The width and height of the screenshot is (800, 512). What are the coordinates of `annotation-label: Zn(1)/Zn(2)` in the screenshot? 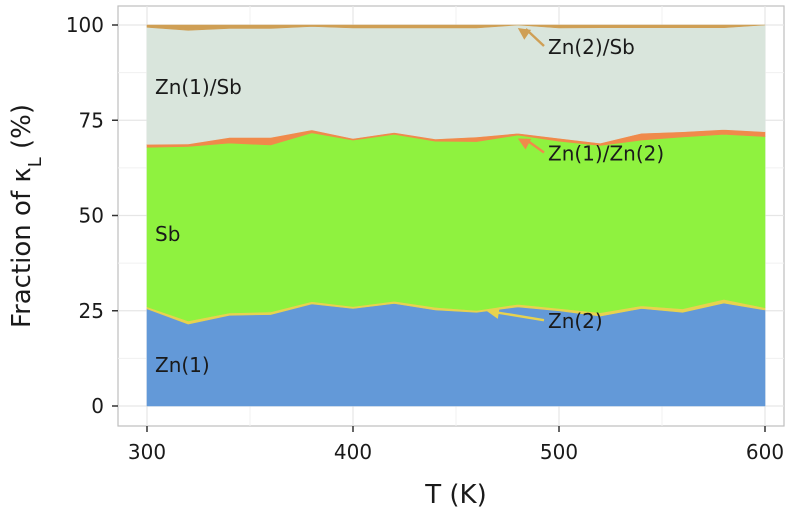 It's located at (606, 154).